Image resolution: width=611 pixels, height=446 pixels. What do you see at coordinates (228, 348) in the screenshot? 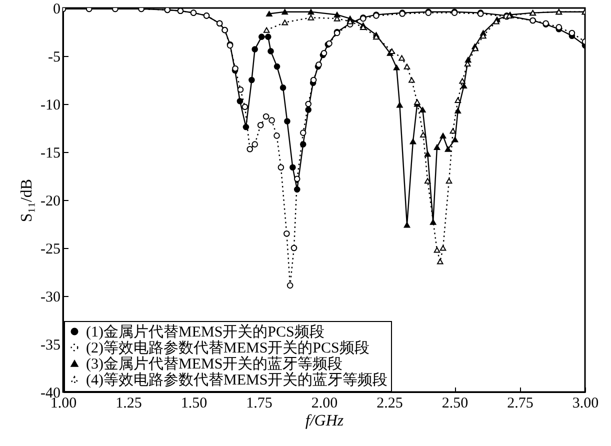
I see `legend-label: (2)等效电路参数代替MEMS开关的PCS频段` at bounding box center [228, 348].